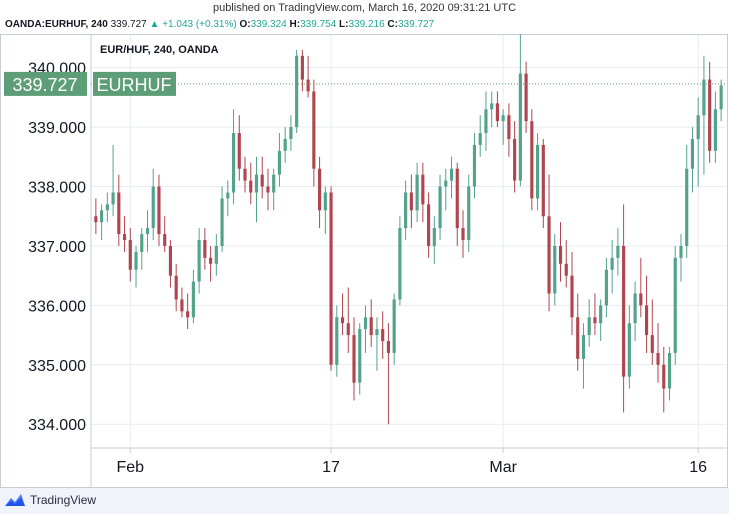 Image resolution: width=729 pixels, height=514 pixels. I want to click on open-value: 339.324, so click(268, 24).